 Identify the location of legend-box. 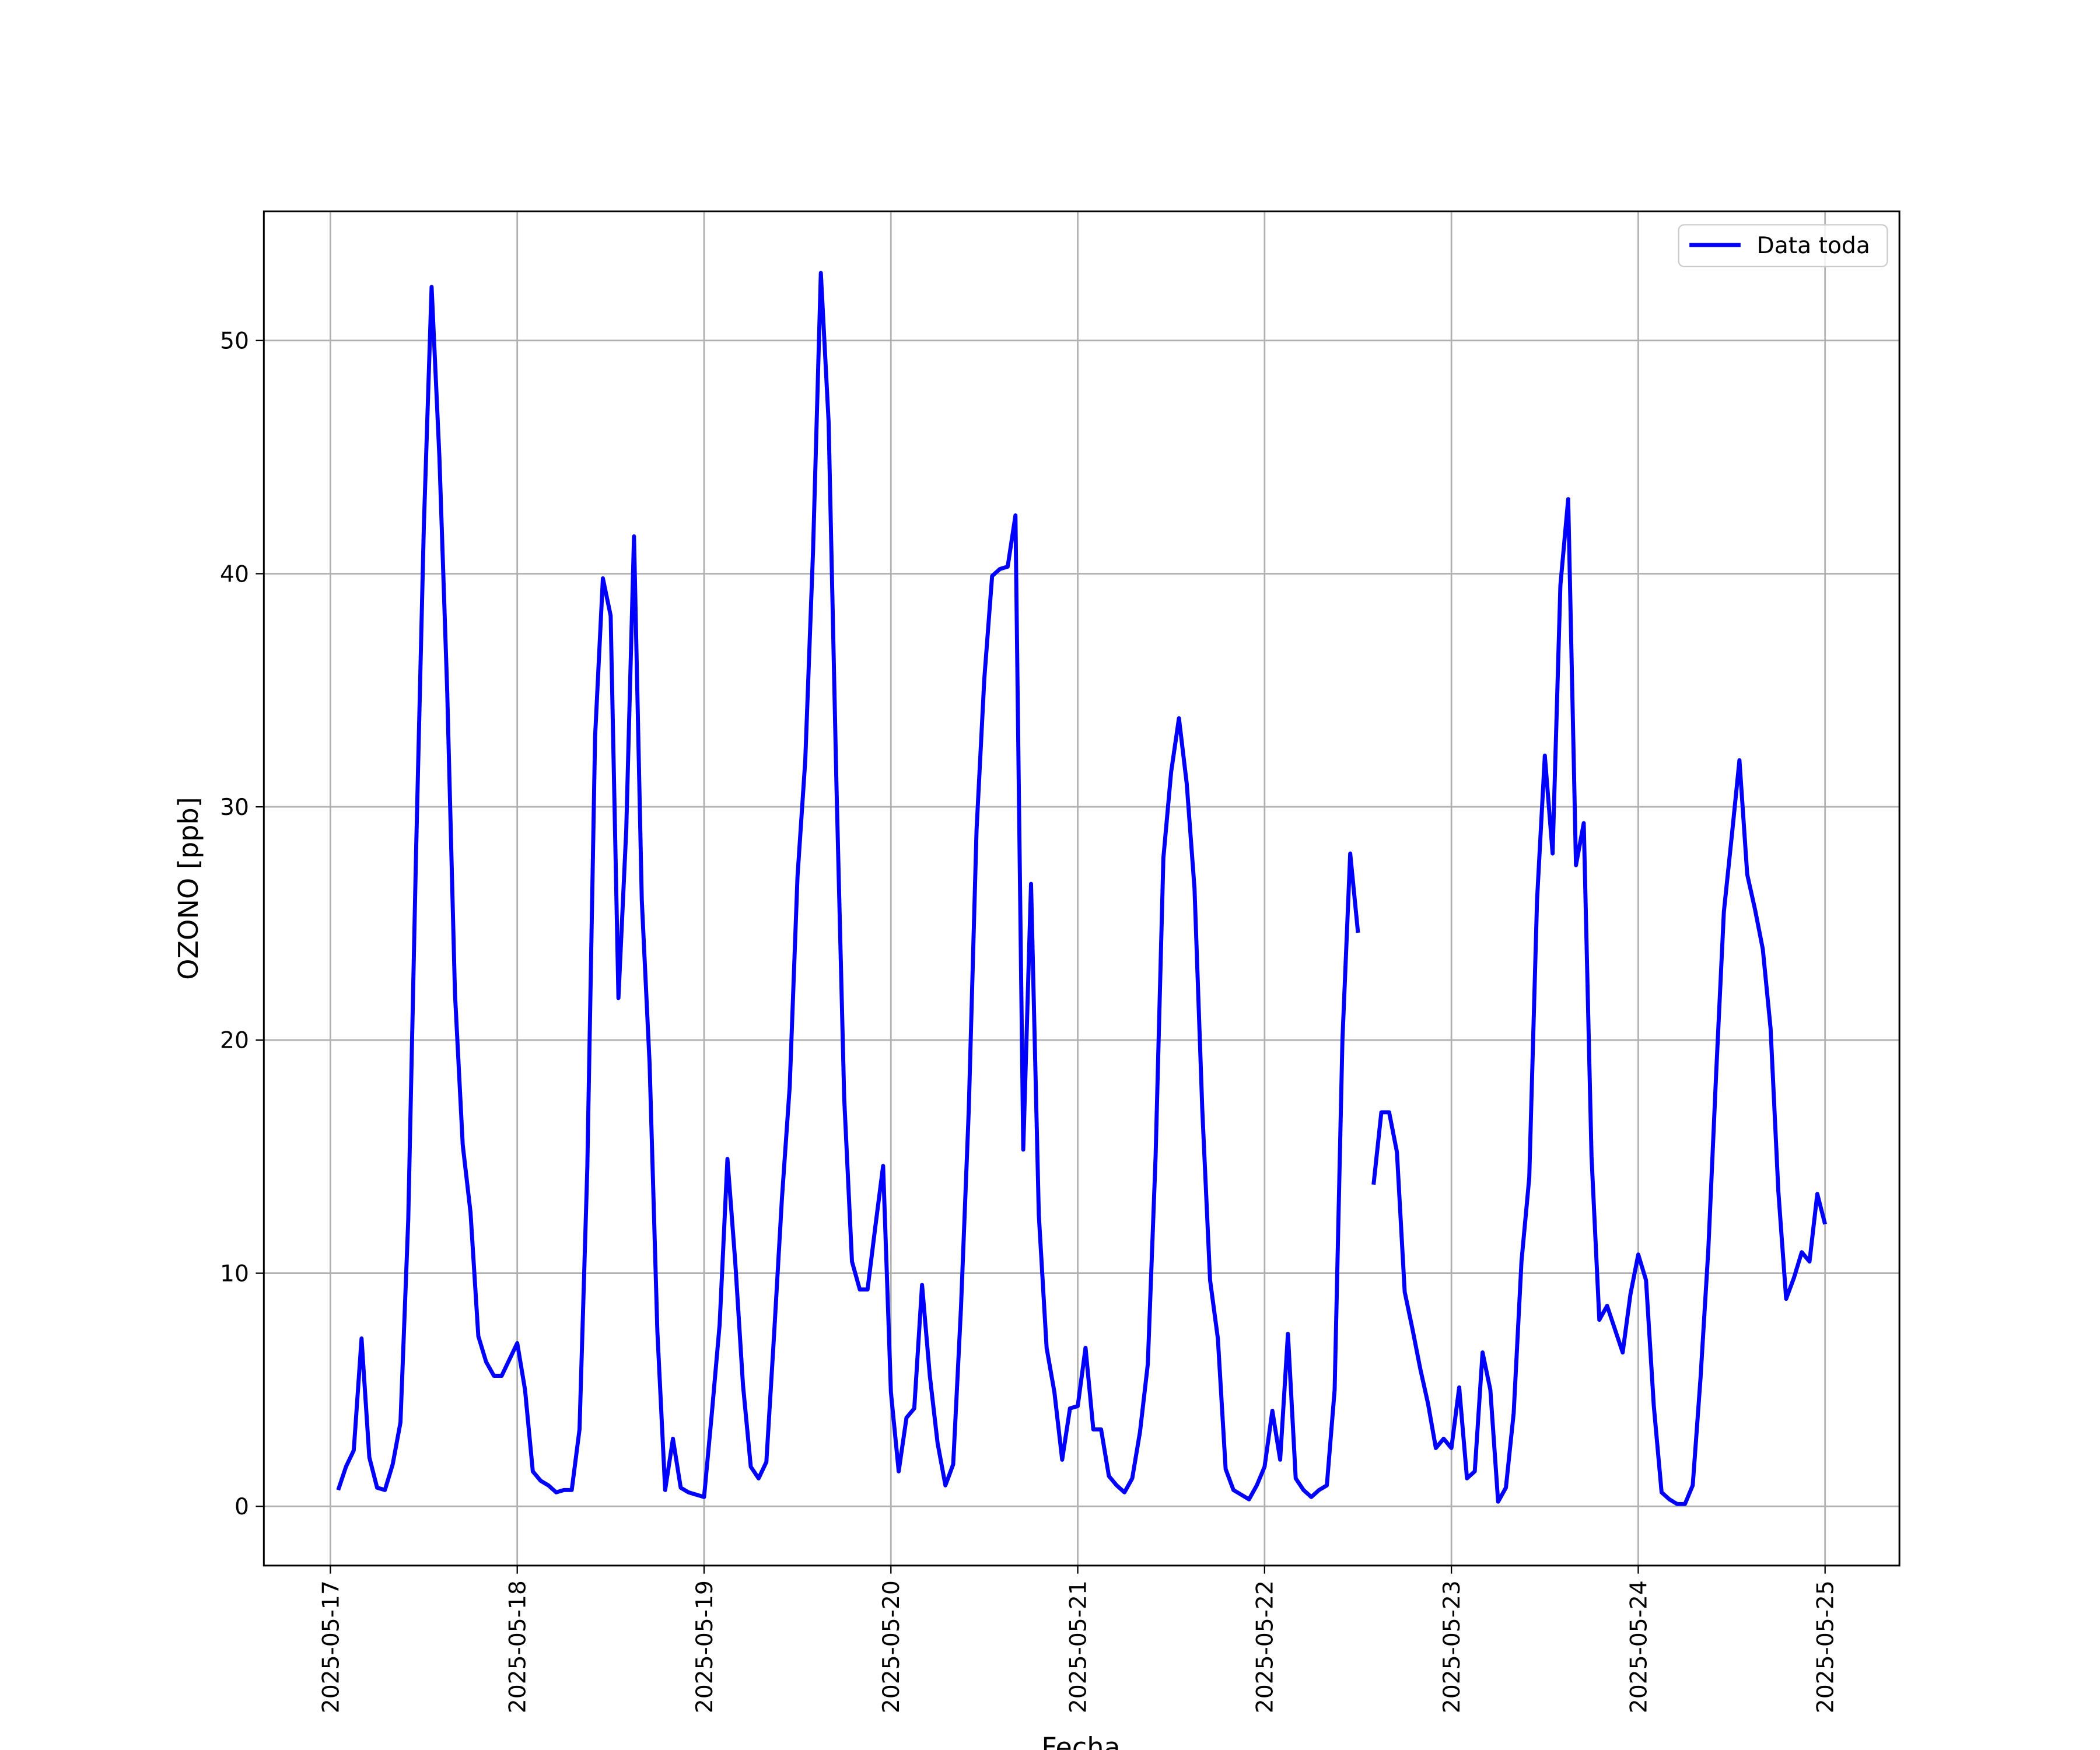
(1783, 246).